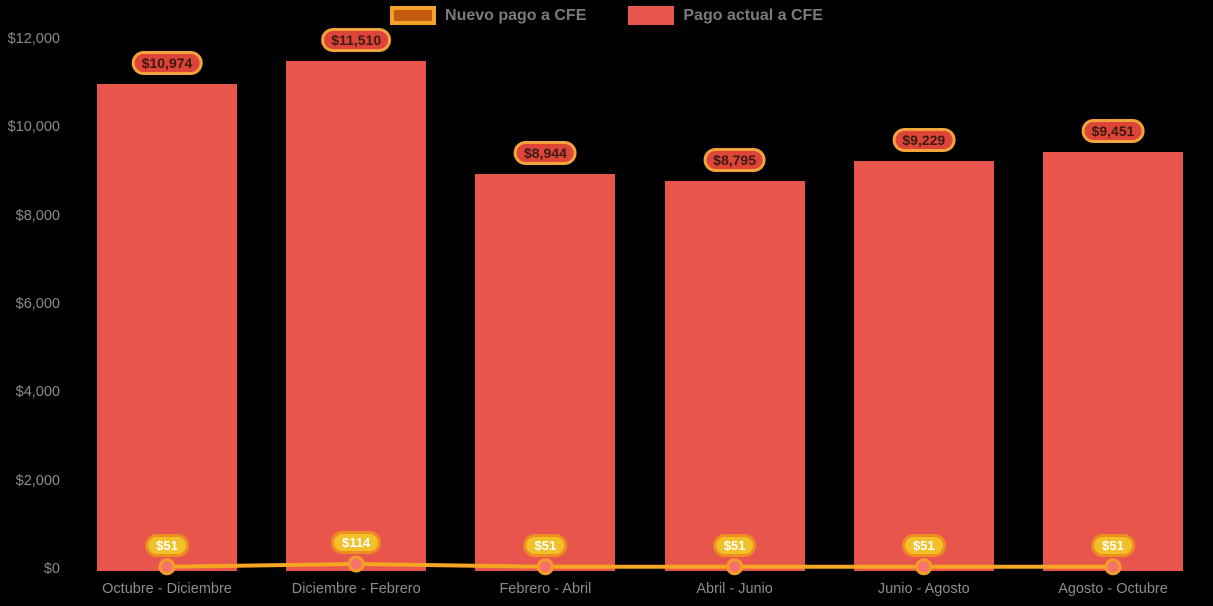 Image resolution: width=1213 pixels, height=606 pixels. What do you see at coordinates (33, 127) in the screenshot?
I see `y-axis-tick-label: $10,000` at bounding box center [33, 127].